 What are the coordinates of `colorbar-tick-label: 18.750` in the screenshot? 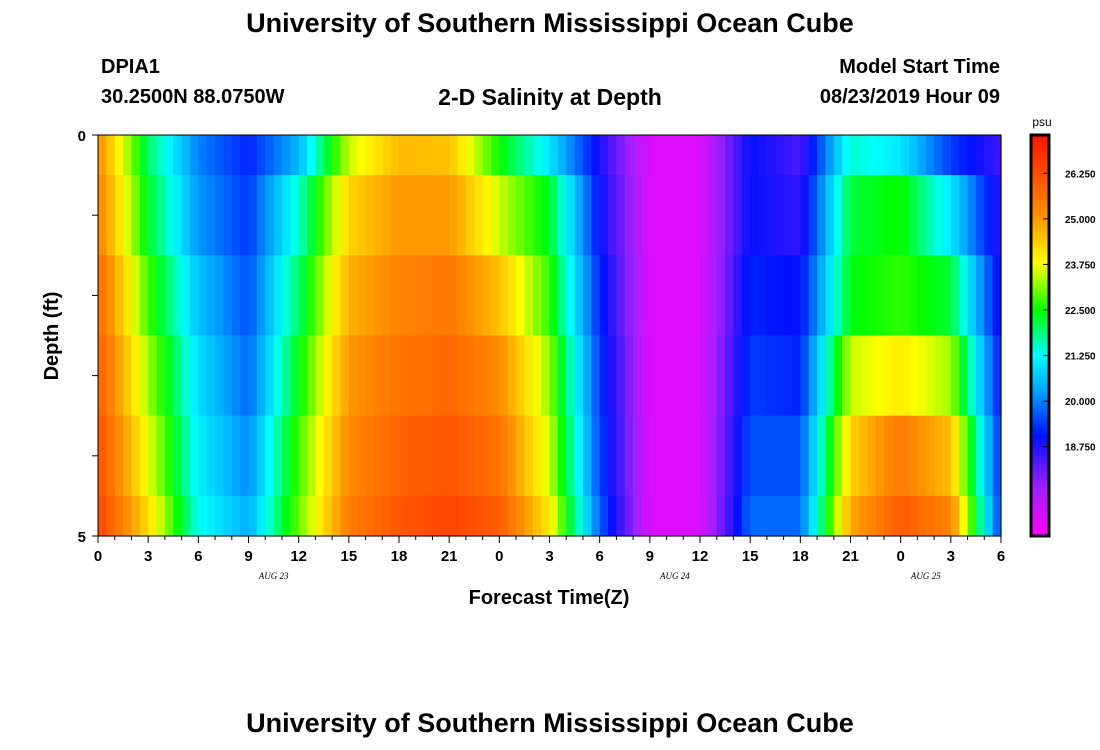 It's located at (1080, 448).